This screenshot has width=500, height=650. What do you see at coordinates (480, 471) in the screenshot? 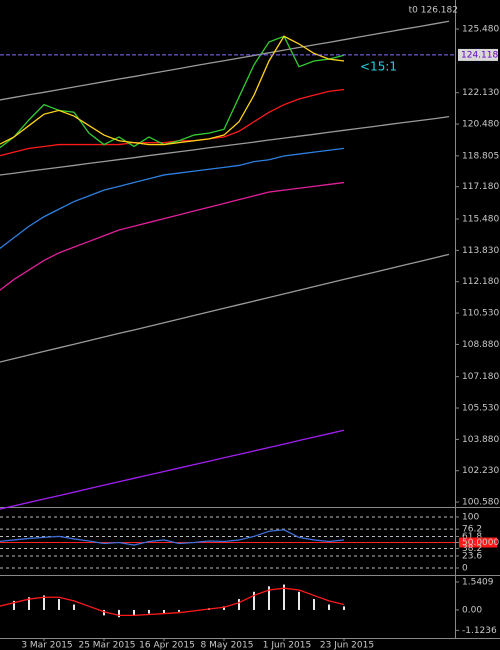
I see `y-tick-label: 102.230` at bounding box center [480, 471].